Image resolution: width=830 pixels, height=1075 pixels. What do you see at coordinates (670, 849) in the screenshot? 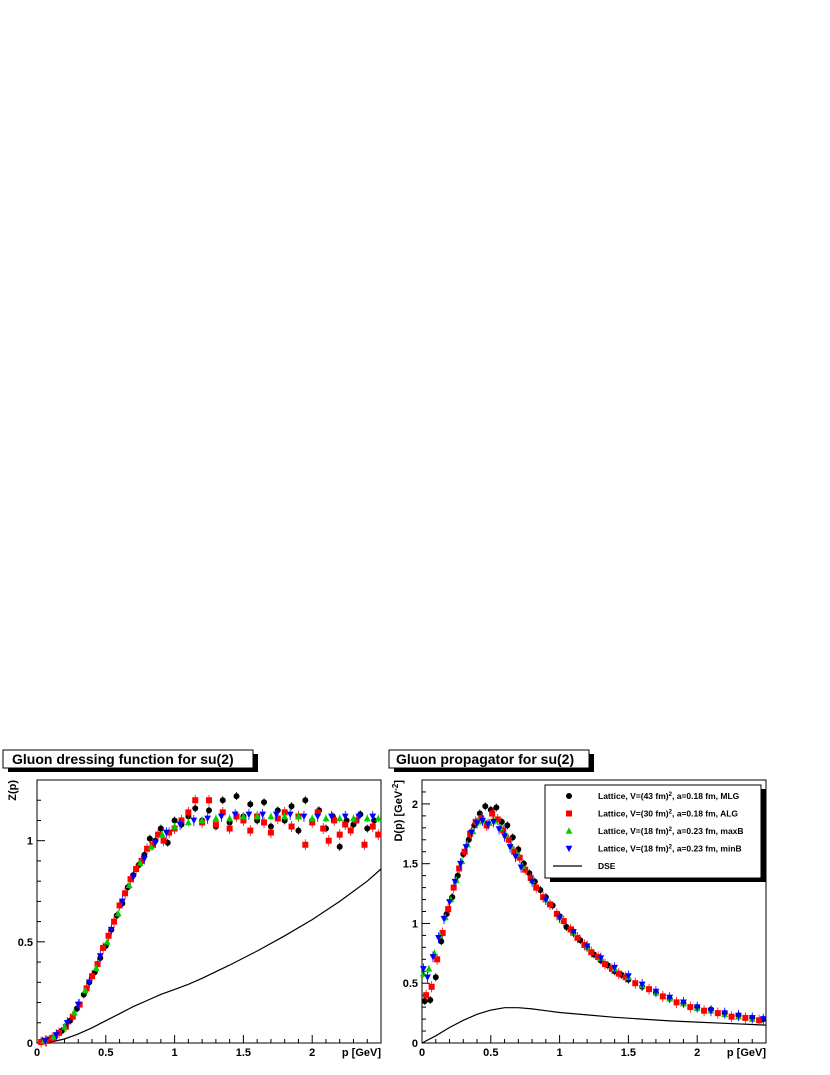
I see `legend-entry-label: Lattice, V=(18 fm)2, a=0.23 fm, minB` at bounding box center [670, 849].